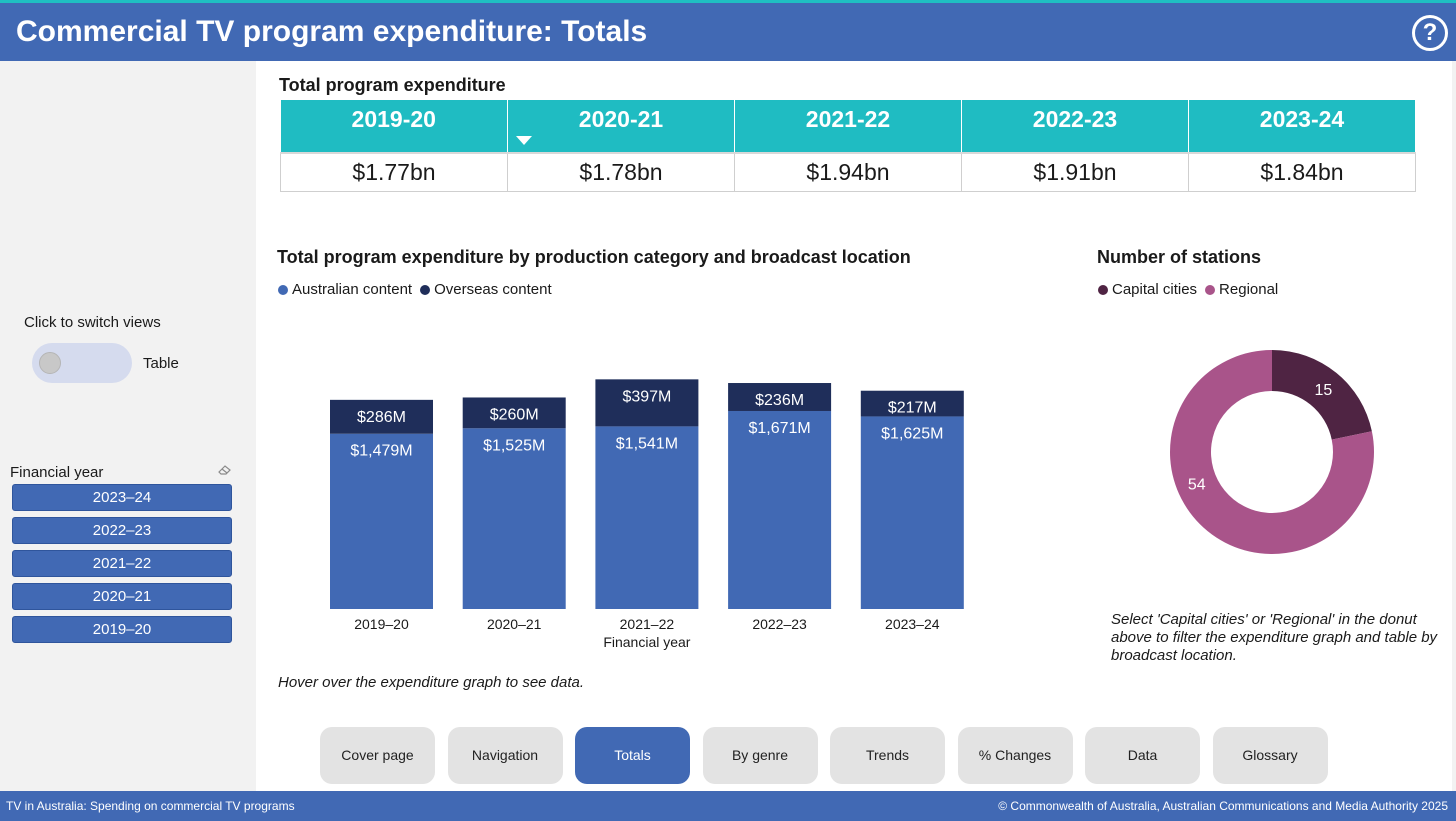 This screenshot has width=1456, height=821. What do you see at coordinates (225, 470) in the screenshot?
I see `eraser-icon` at bounding box center [225, 470].